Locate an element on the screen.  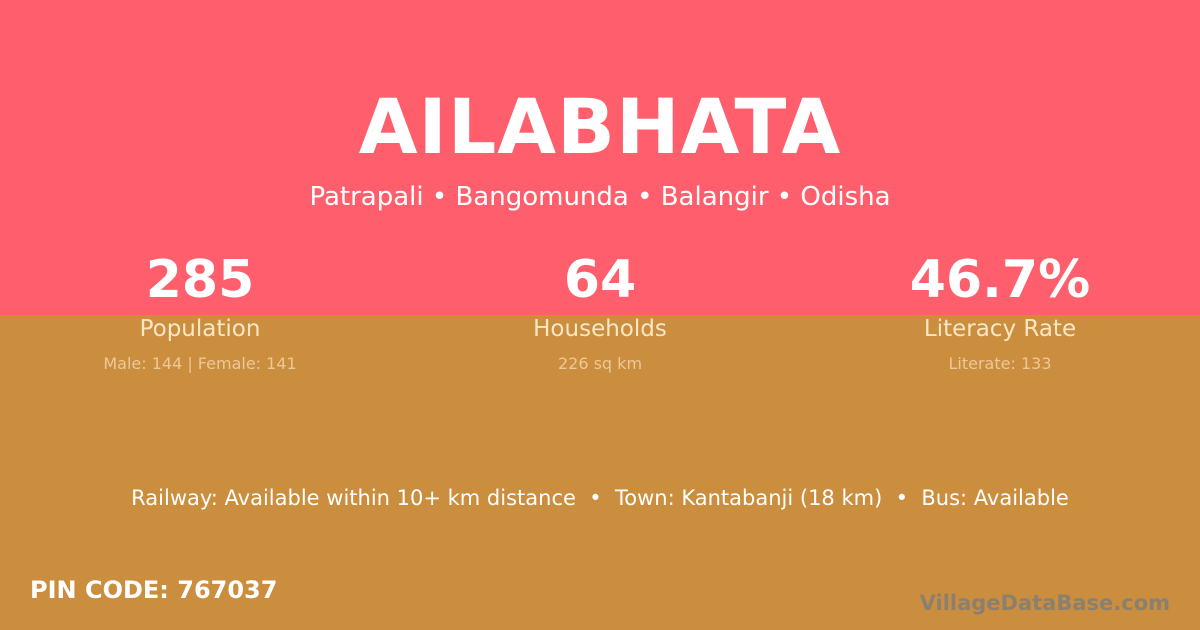
population-detail: Male: 144 | Female: 141 is located at coordinates (200, 363).